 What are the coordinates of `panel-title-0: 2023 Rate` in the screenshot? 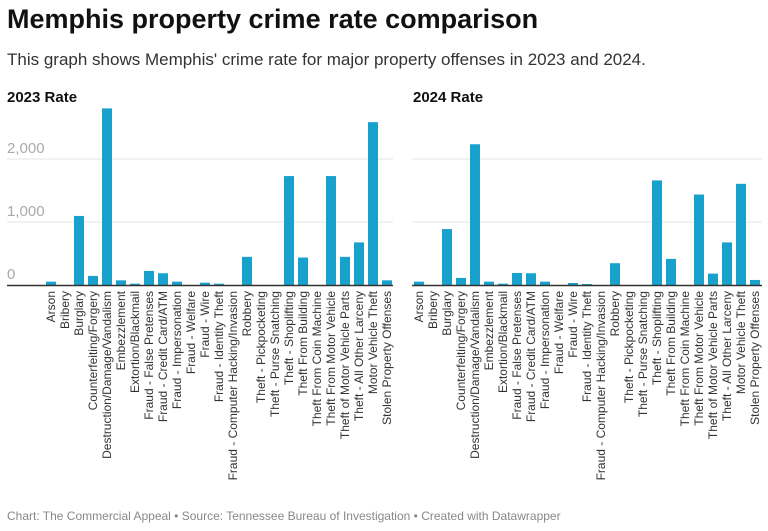 It's located at (42, 97).